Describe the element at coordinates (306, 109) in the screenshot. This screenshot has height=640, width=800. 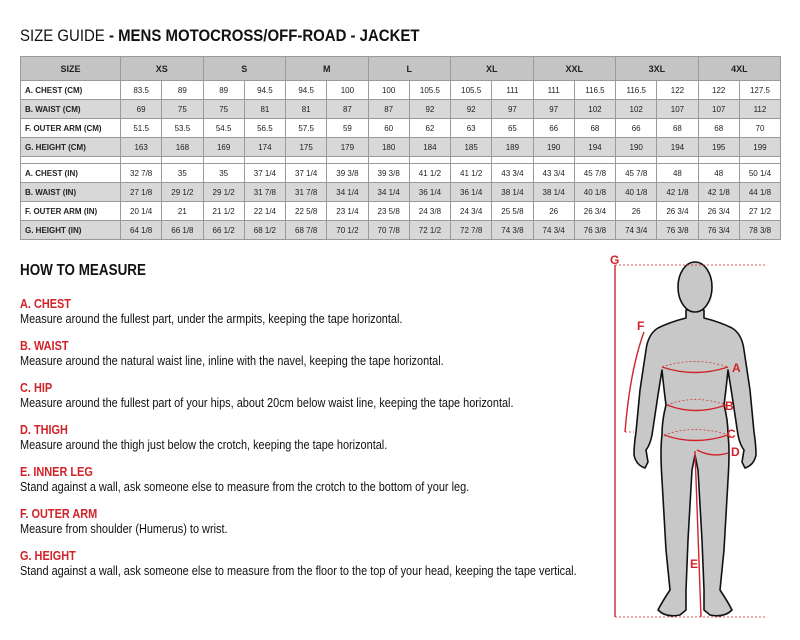
I see `table-cell: 81` at that location.